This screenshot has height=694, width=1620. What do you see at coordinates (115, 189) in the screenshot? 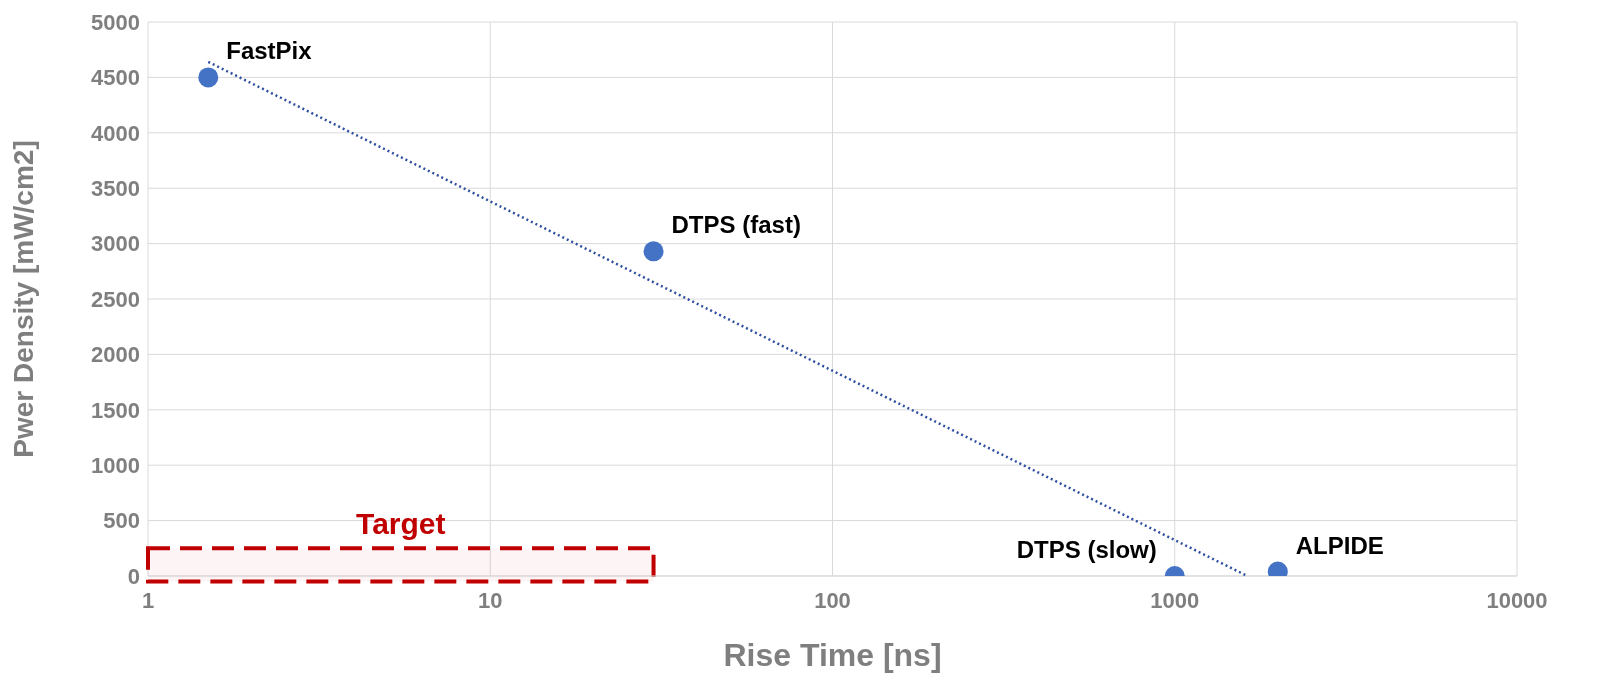
I see `y-tick-label: 3500` at bounding box center [115, 189].